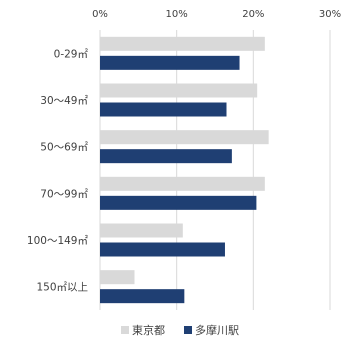 This screenshot has height=343, width=343. What do you see at coordinates (58, 241) in the screenshot?
I see `category-label: 100～149㎡` at bounding box center [58, 241].